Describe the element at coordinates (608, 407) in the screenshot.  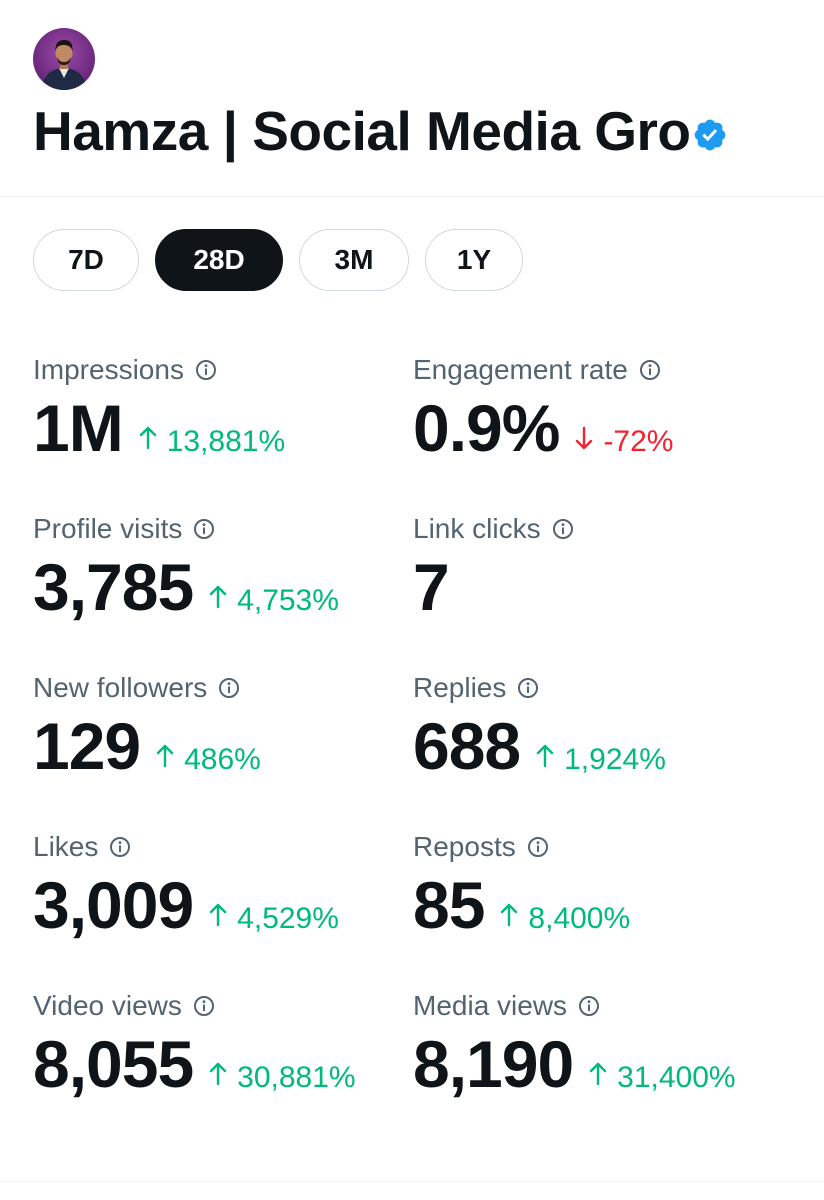
I see `metric-engagement-rate: Engagement rate 0.9% -72%` at that location.